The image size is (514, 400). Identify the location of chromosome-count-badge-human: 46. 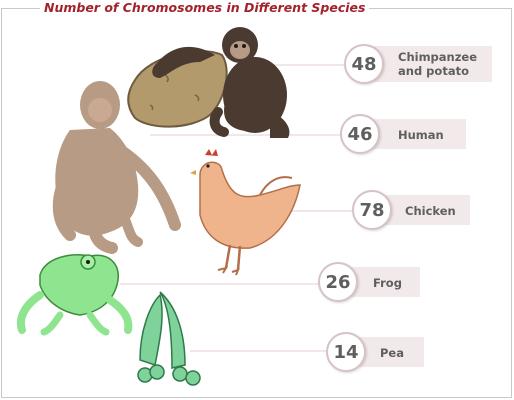
(360, 134).